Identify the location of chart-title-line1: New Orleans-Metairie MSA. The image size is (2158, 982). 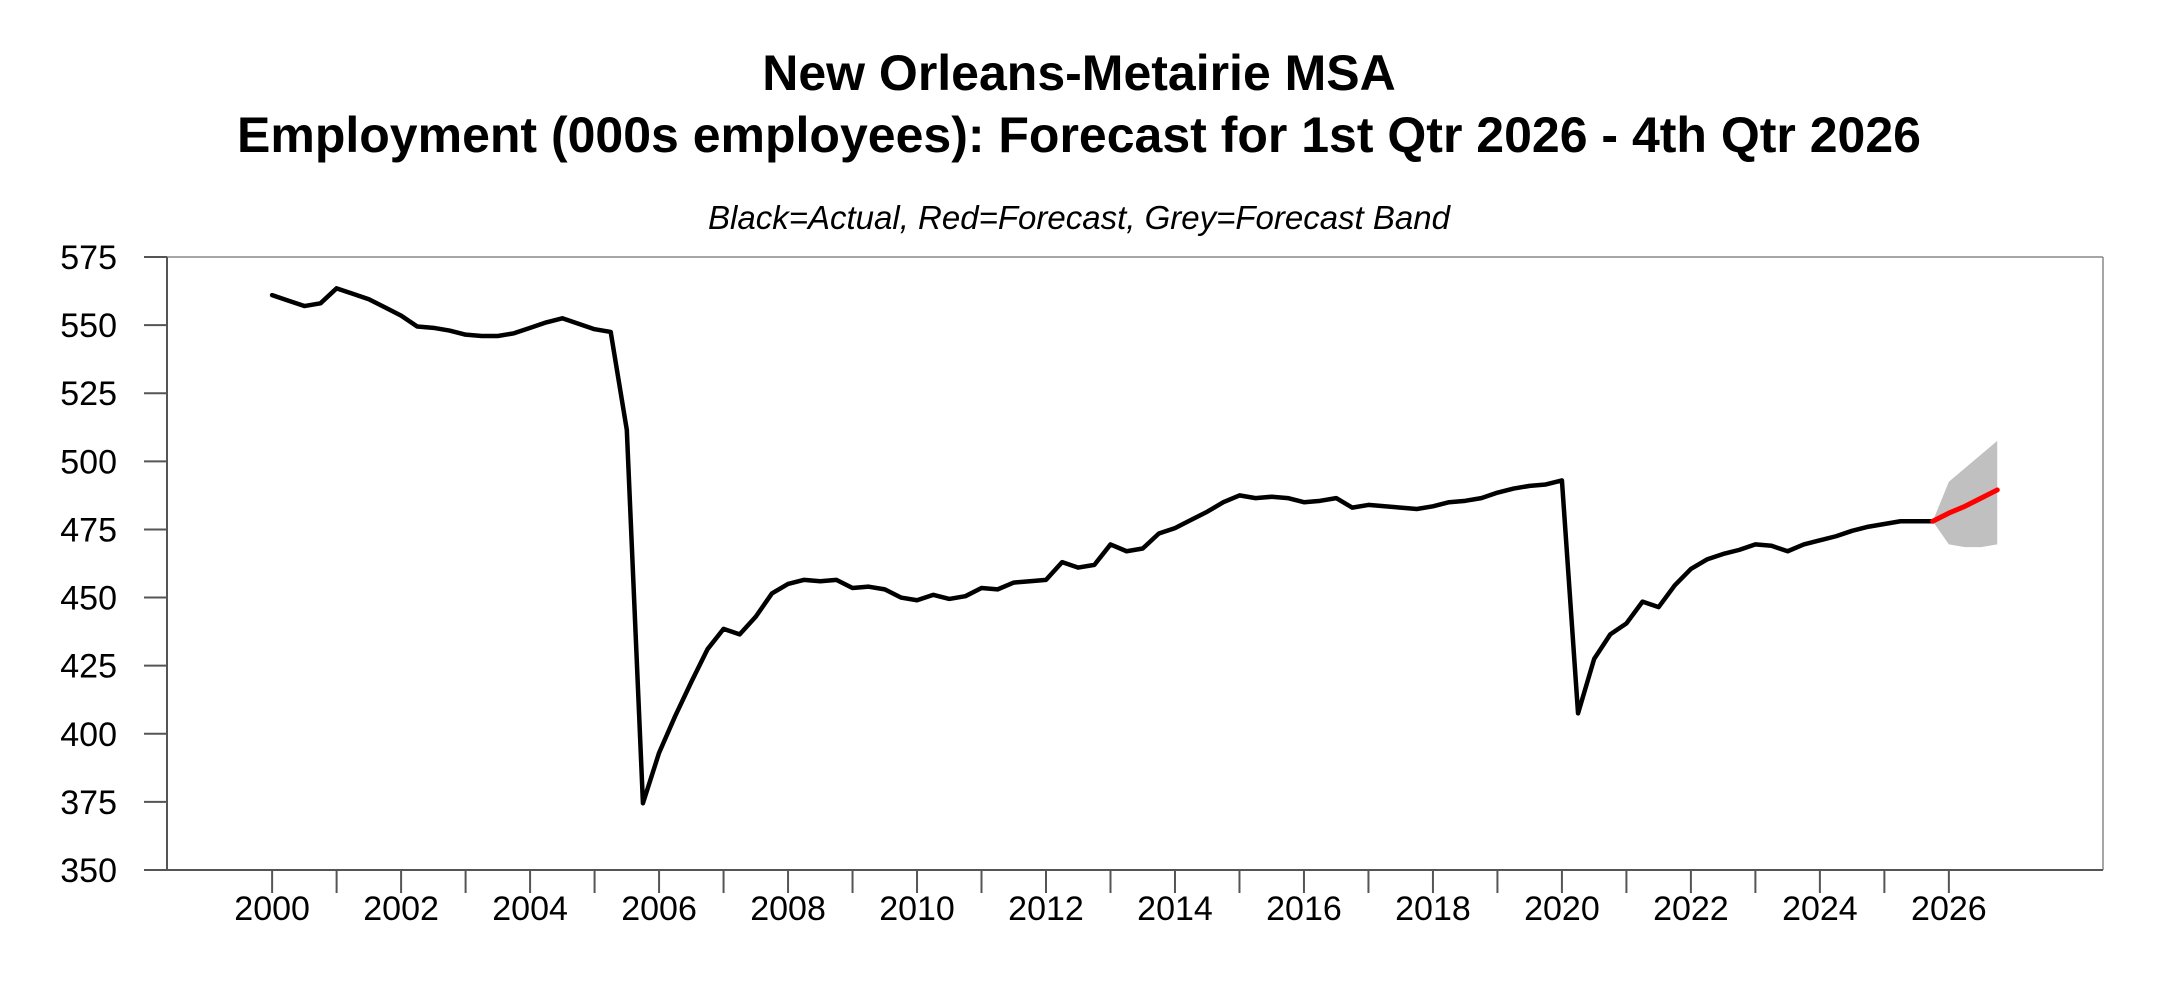
(1079, 73).